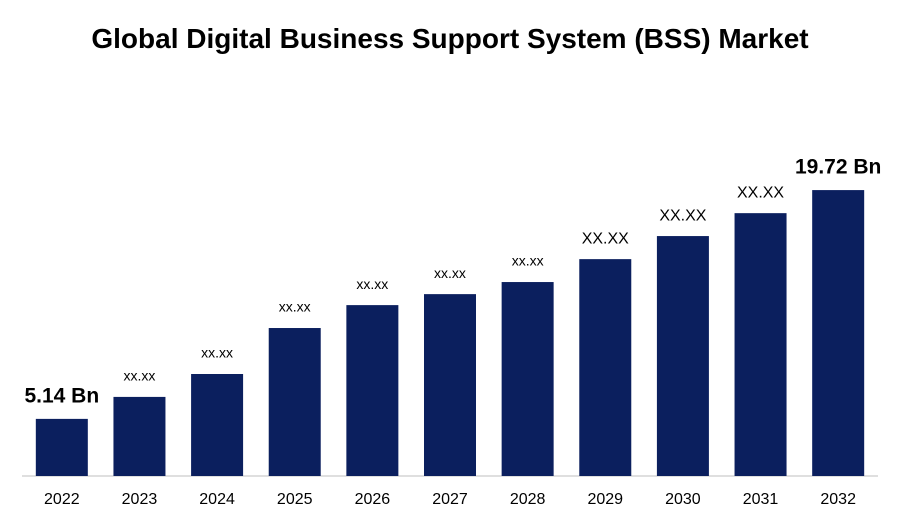  What do you see at coordinates (838, 499) in the screenshot?
I see `x-tick-label: 2032` at bounding box center [838, 499].